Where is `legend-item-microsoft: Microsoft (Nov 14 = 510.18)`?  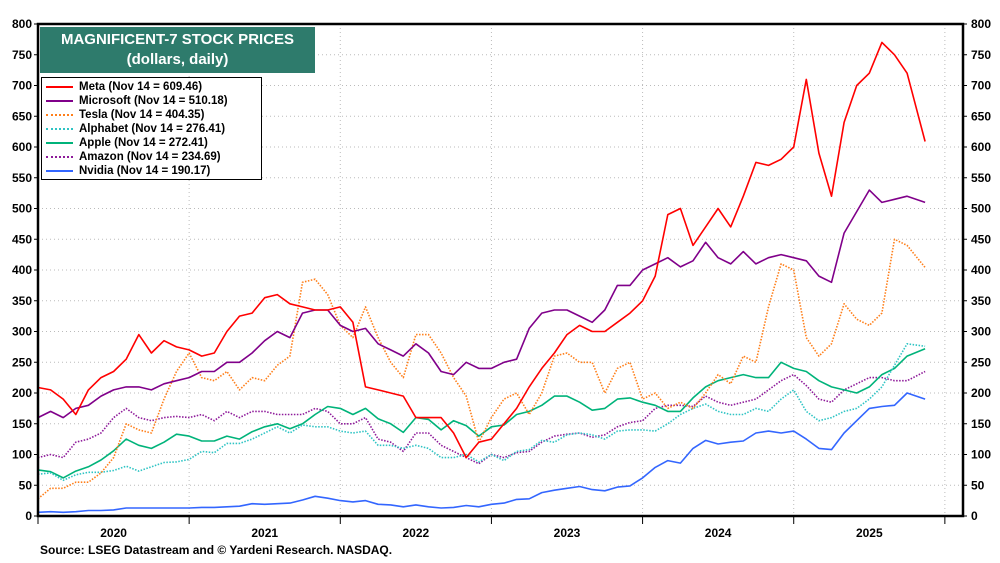 legend-item-microsoft: Microsoft (Nov 14 = 510.18) is located at coordinates (151, 101).